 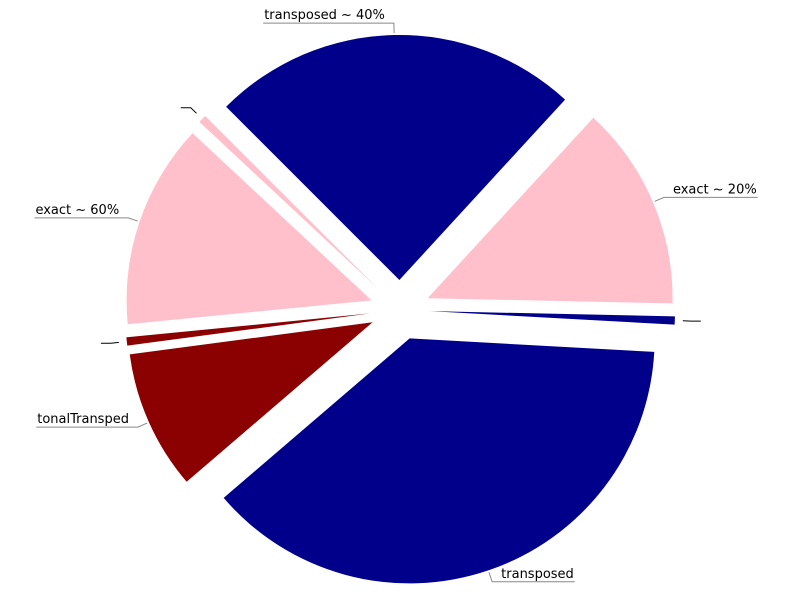 What do you see at coordinates (715, 189) in the screenshot?
I see `slice-label-1: exact ~ 20%` at bounding box center [715, 189].